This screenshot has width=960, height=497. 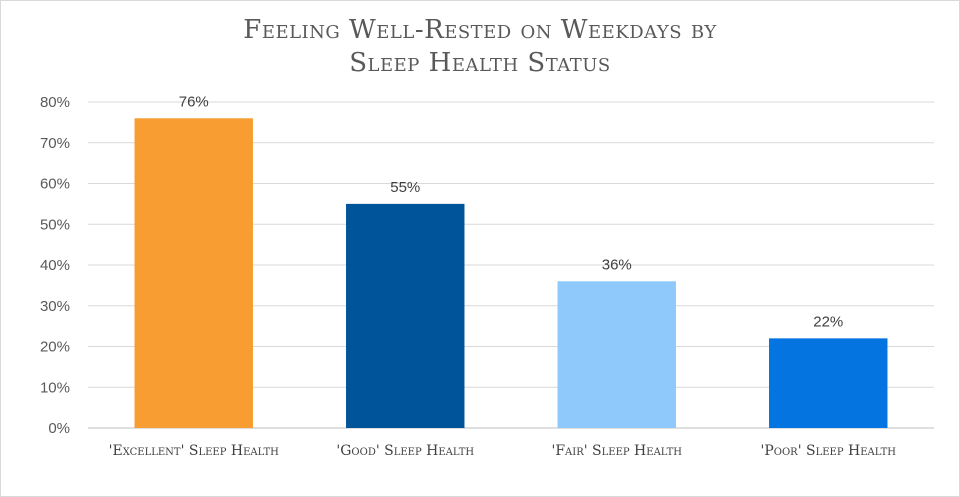 I want to click on y-tick-label: 70%, so click(x=55, y=143).